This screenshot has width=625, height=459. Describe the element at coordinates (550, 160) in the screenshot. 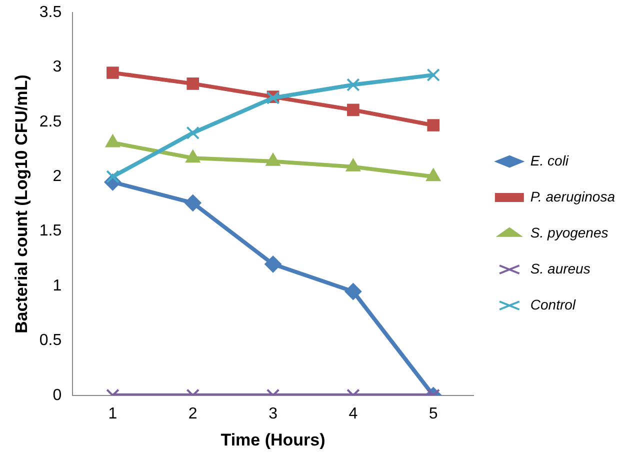

I see `legend-label: E. coli` at that location.